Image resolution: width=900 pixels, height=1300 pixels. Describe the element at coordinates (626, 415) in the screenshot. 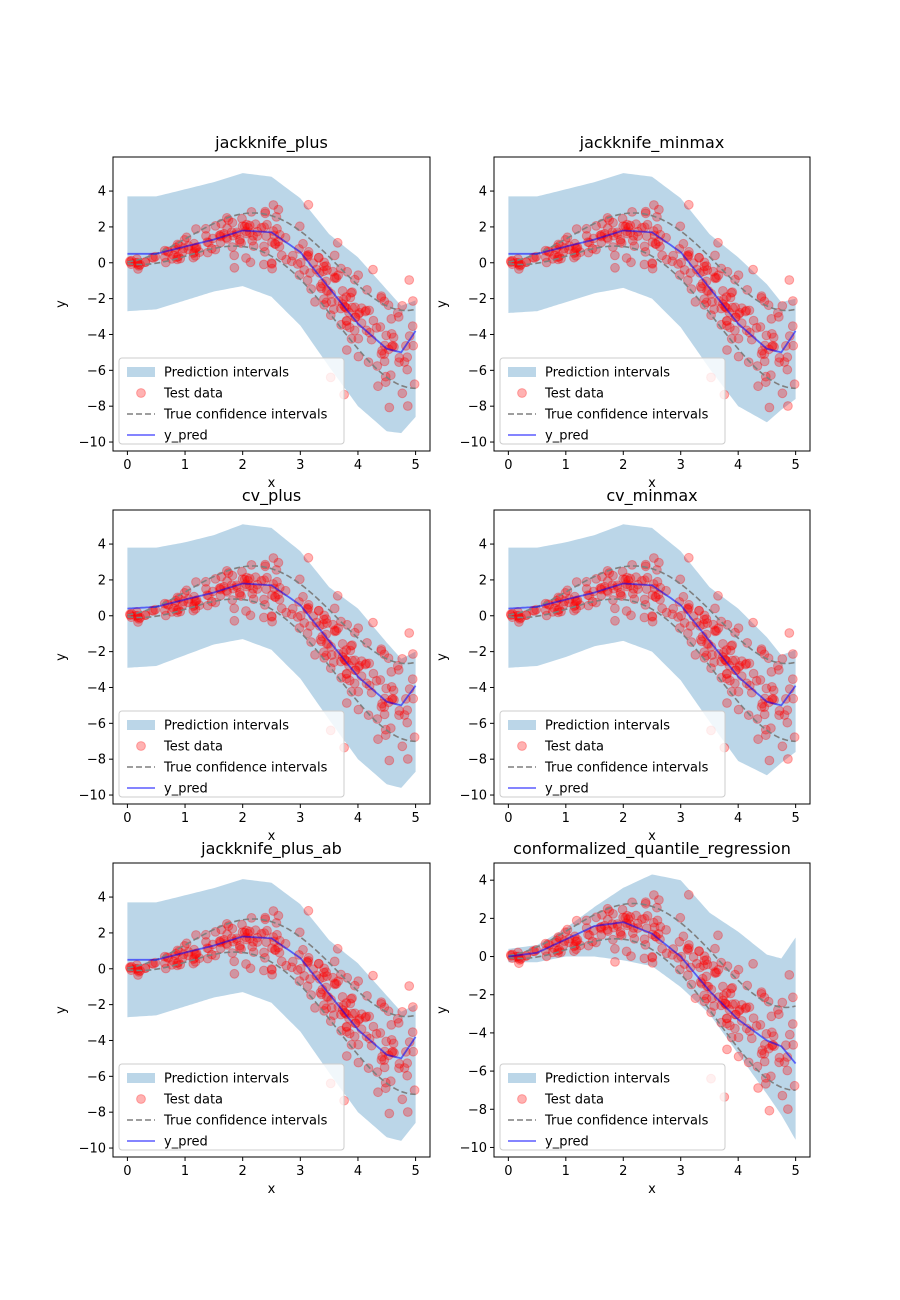

I see `legend-label: True confidence intervals` at that location.